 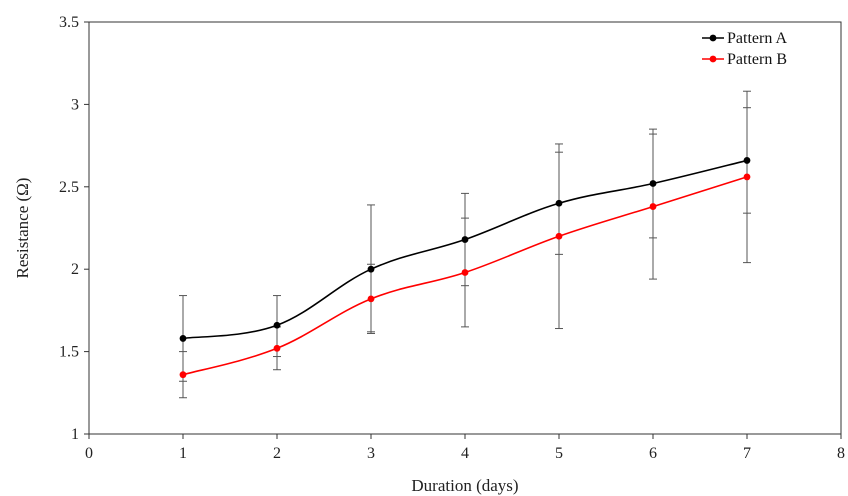 I want to click on pattern-b-legend-marker, so click(x=713, y=59).